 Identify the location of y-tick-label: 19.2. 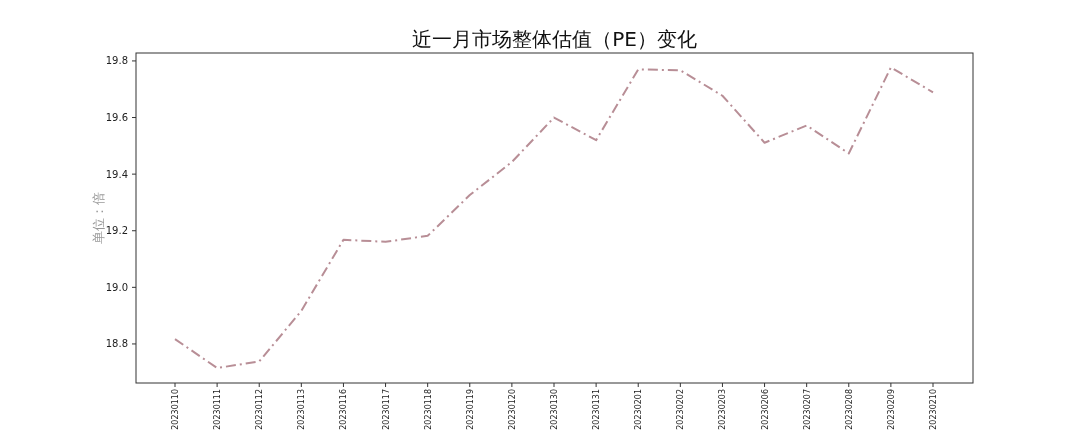
(116, 231).